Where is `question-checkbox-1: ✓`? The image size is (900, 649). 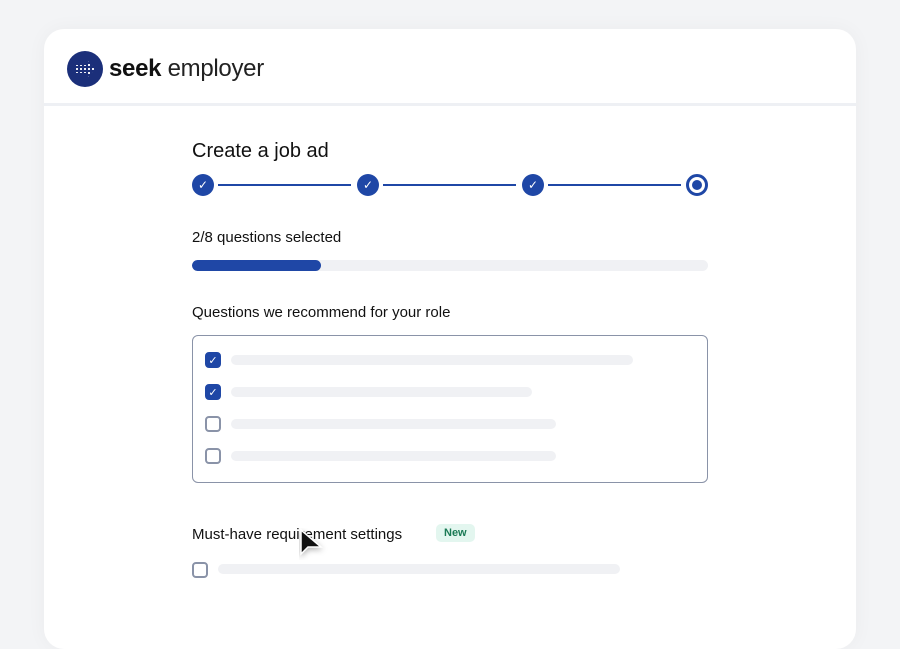
question-checkbox-1: ✓ is located at coordinates (213, 360).